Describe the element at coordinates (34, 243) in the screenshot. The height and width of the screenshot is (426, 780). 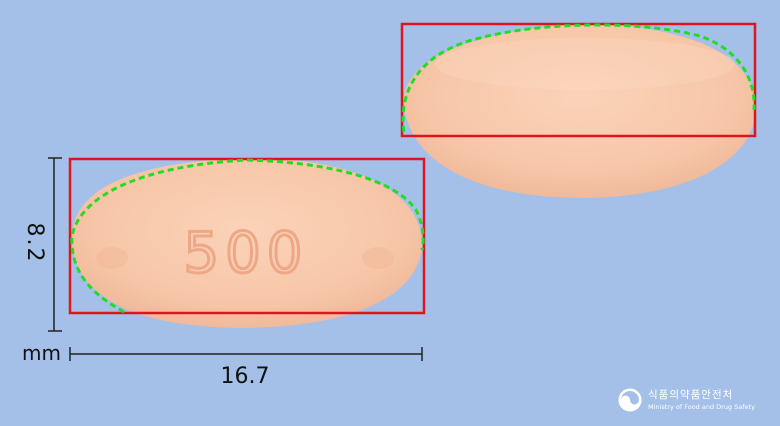
I see `height-value: 8.2` at that location.